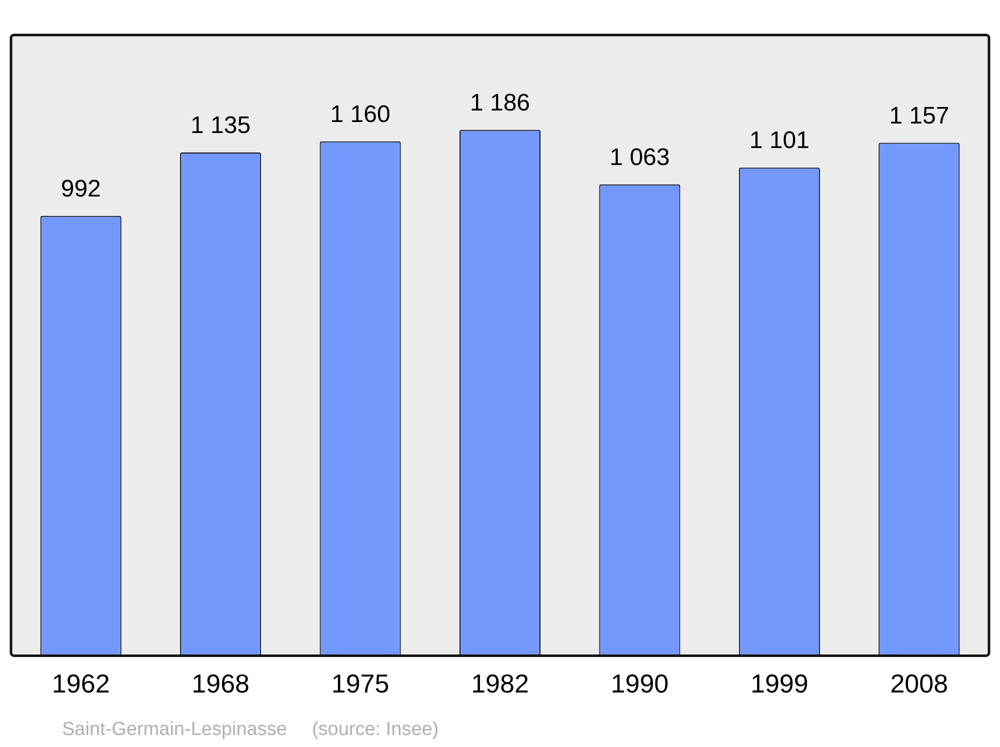  What do you see at coordinates (779, 683) in the screenshot?
I see `x-tick-label: 1999` at bounding box center [779, 683].